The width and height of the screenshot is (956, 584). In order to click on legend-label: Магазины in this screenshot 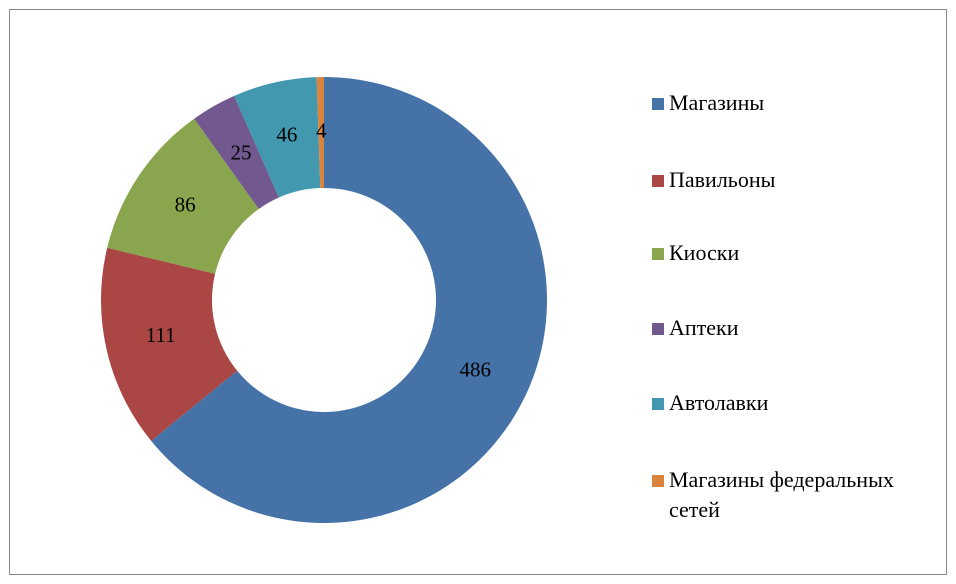, I will do `click(717, 102)`.